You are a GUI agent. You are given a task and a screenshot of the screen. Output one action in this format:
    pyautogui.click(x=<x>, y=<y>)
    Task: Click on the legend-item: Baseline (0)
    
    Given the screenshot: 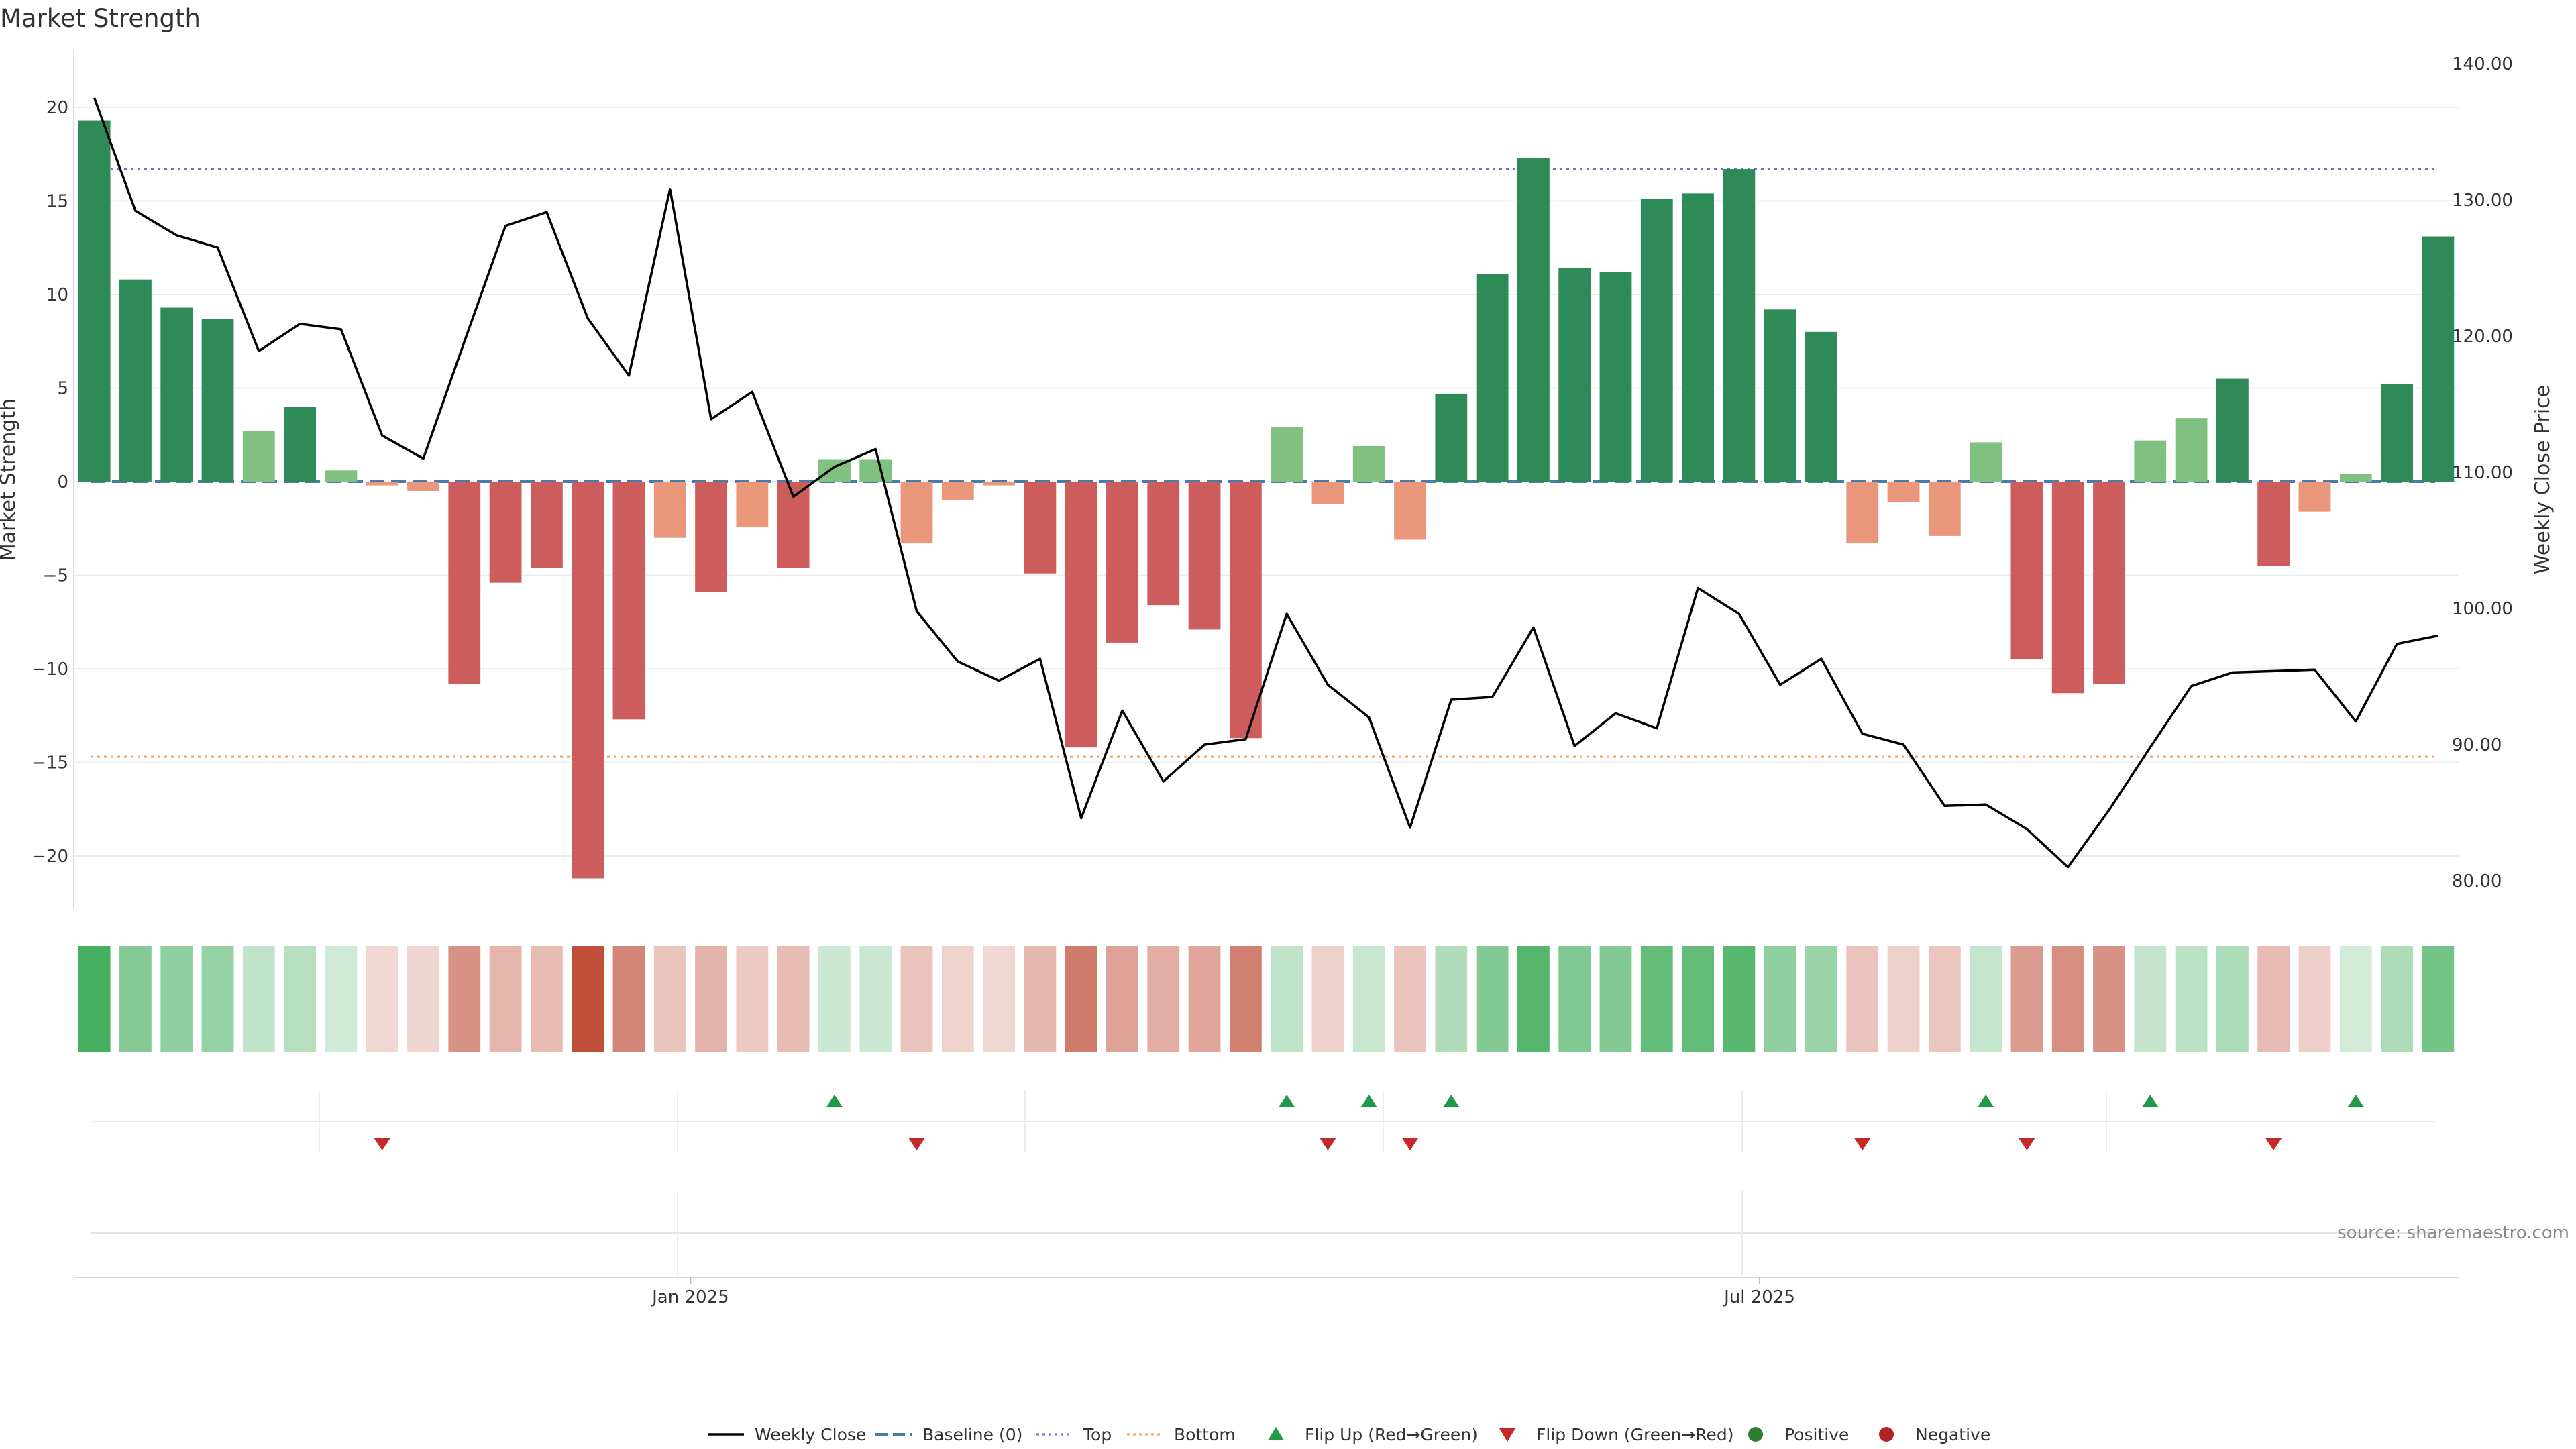 What is the action you would take?
    pyautogui.click(x=948, y=1434)
    